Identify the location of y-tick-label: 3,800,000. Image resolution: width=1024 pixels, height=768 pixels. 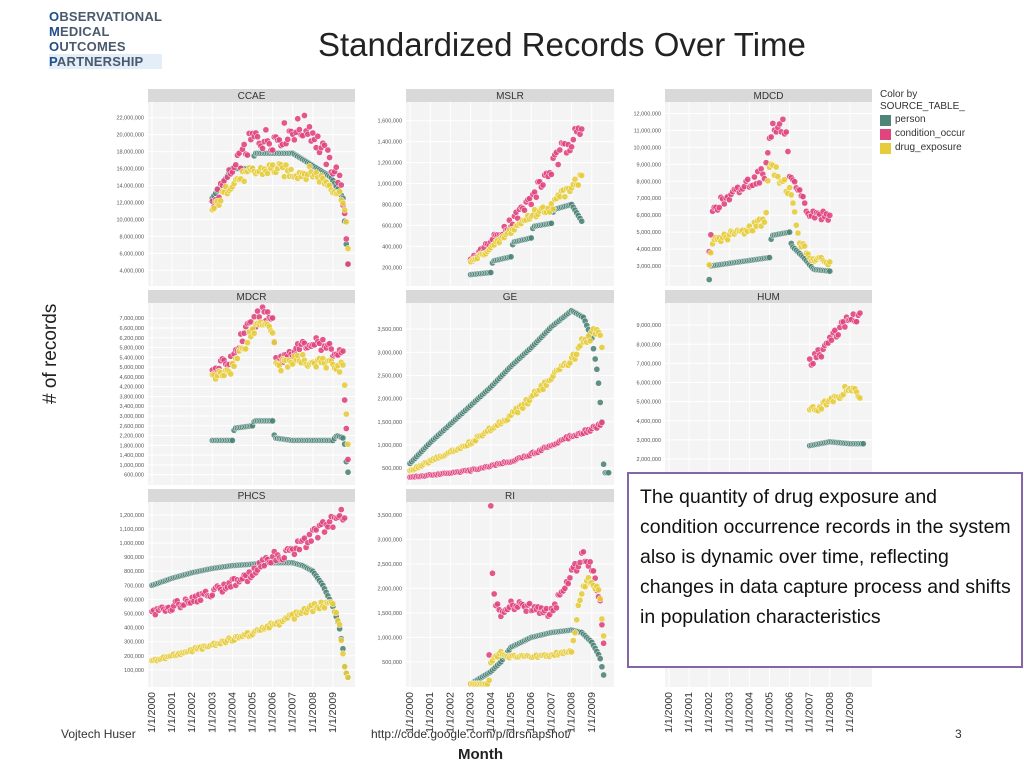
(132, 397).